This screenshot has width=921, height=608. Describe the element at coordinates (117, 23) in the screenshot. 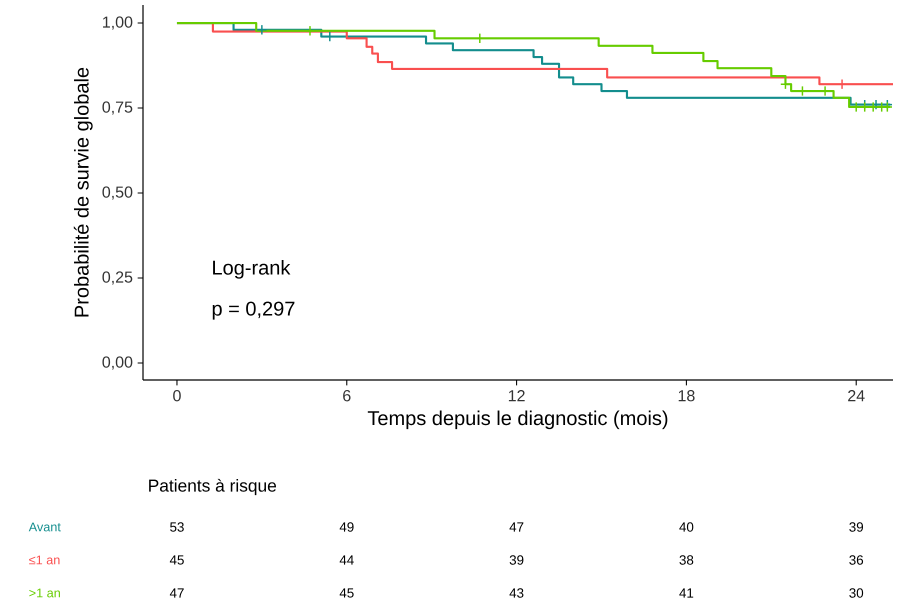

I see `y-tick-label: 1,00` at that location.